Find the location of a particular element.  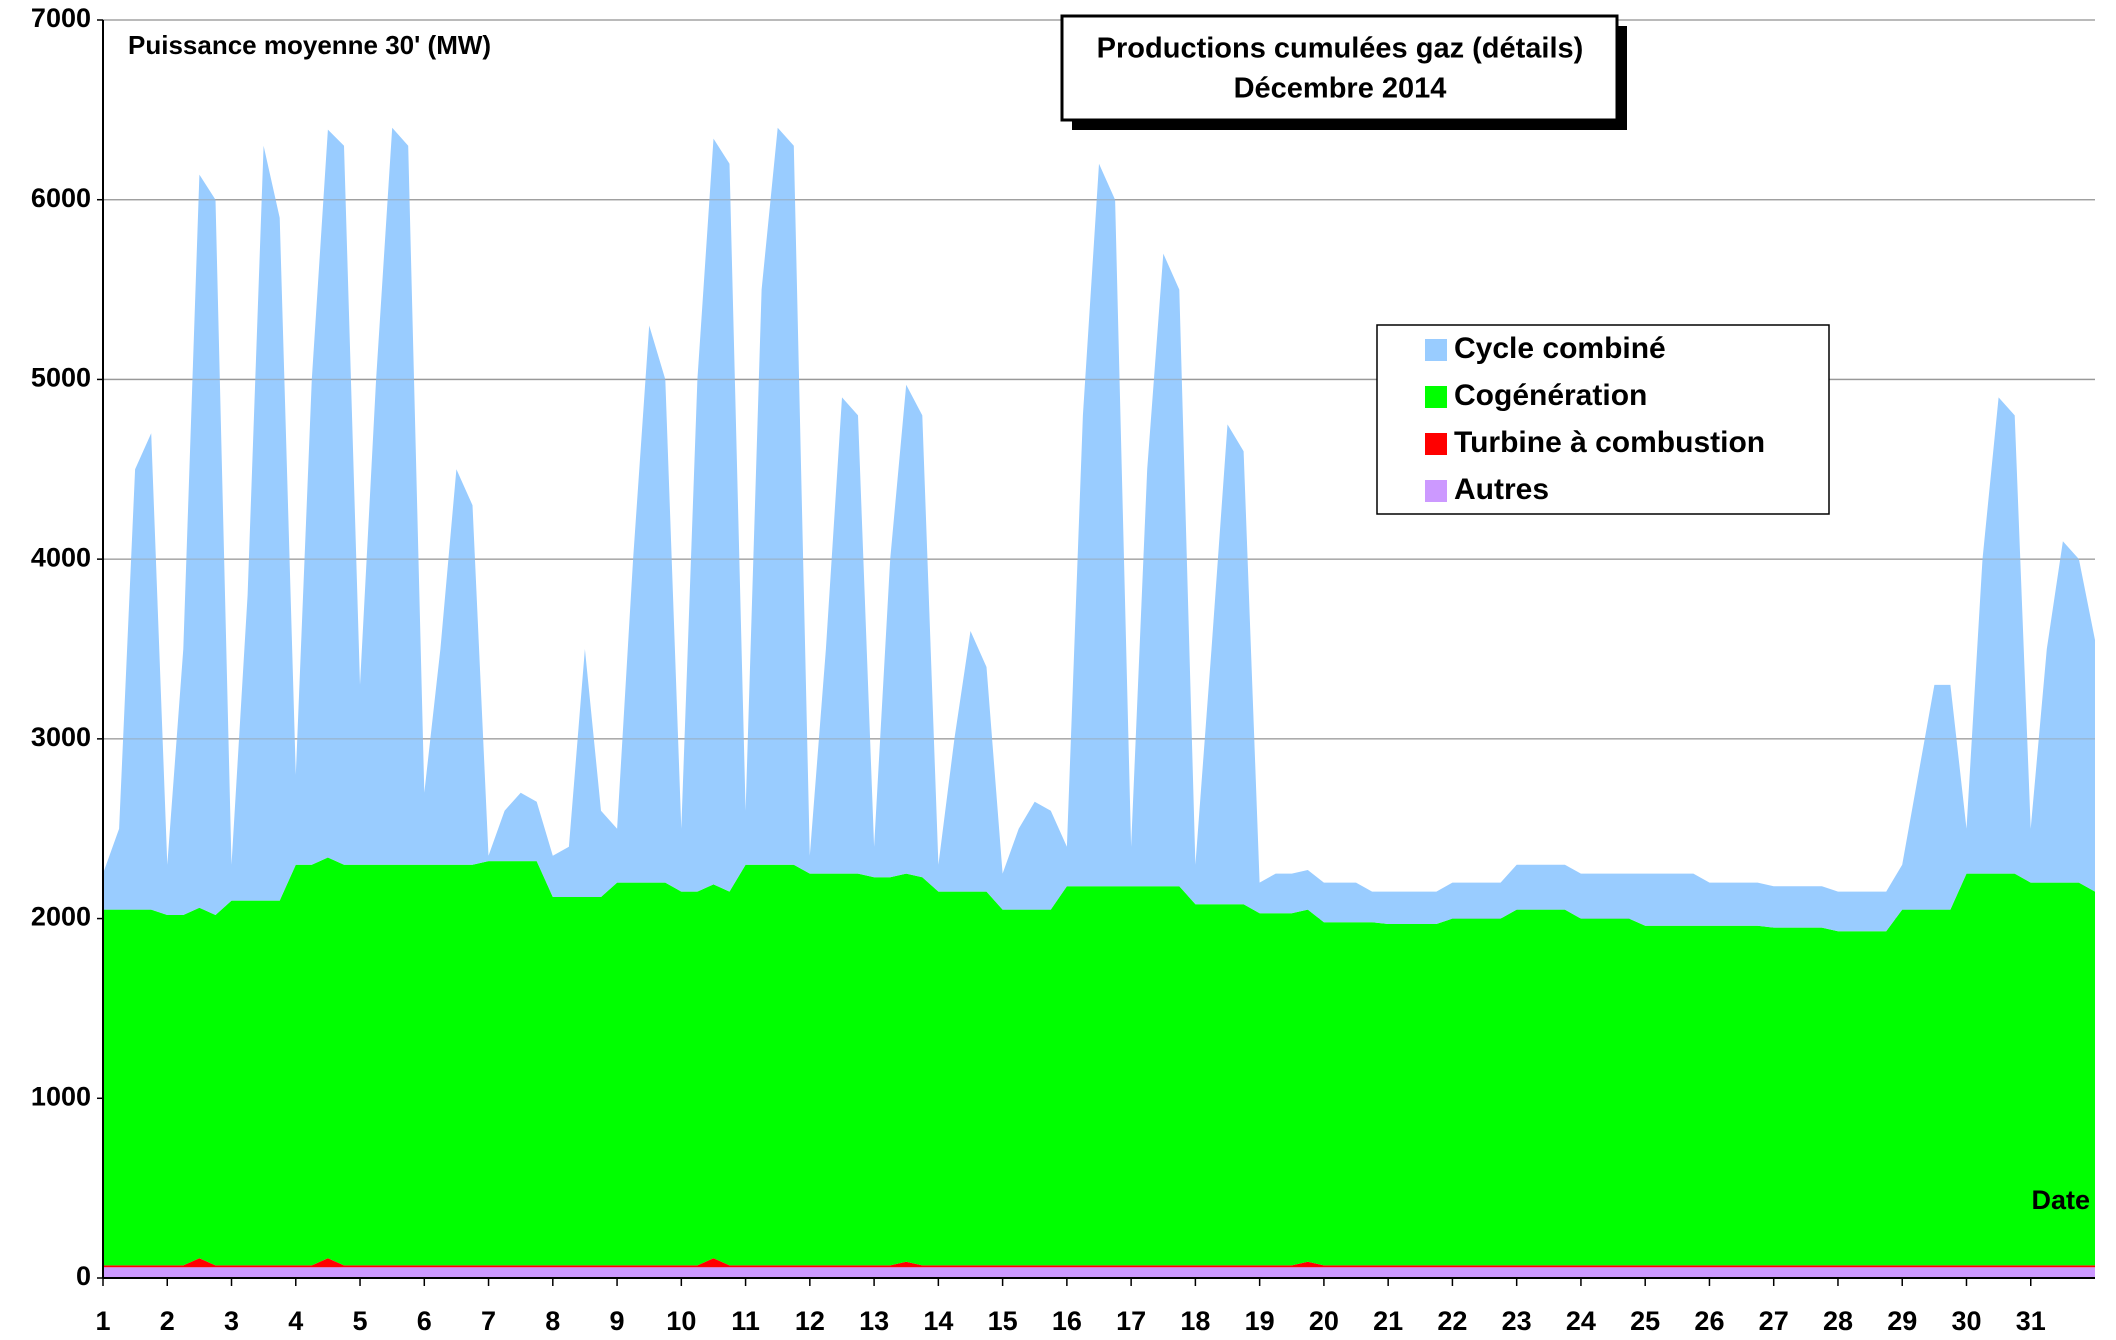

chart-title: Productions cumulées gaz (détails) is located at coordinates (1340, 49).